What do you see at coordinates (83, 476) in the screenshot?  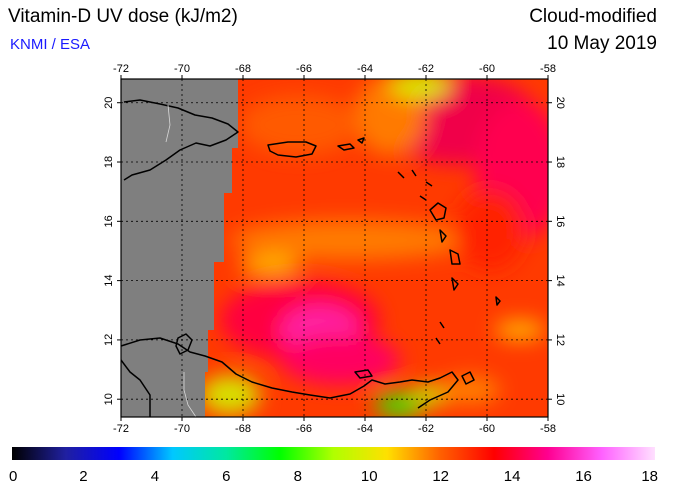 I see `colorbar-label: 2` at bounding box center [83, 476].